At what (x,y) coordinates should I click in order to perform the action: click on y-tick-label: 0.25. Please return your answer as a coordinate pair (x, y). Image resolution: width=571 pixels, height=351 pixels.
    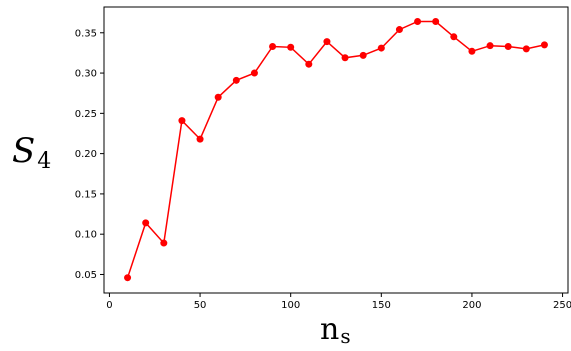
    Looking at the image, I should click on (86, 114).